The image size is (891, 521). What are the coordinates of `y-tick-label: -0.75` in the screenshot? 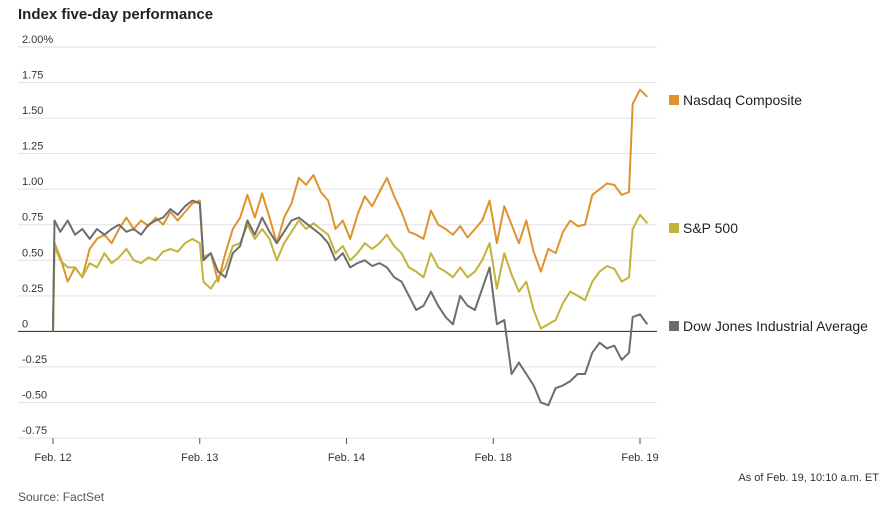 It's located at (34, 431).